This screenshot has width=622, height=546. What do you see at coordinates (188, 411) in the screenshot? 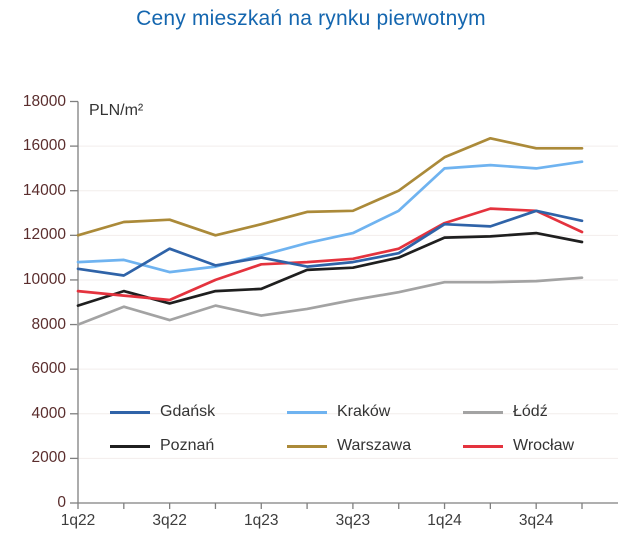
I see `legend-label: Gdańsk` at bounding box center [188, 411].